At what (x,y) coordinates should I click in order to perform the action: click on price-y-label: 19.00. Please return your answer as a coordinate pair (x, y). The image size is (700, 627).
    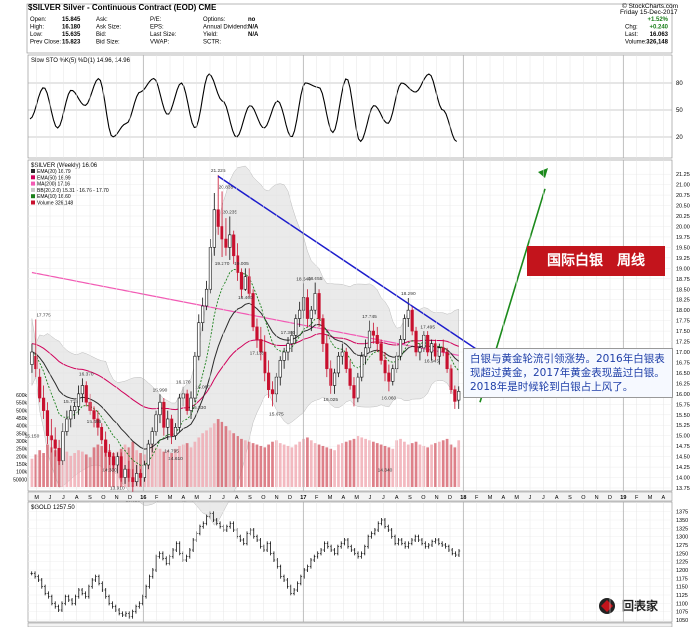
    Looking at the image, I should click on (683, 269).